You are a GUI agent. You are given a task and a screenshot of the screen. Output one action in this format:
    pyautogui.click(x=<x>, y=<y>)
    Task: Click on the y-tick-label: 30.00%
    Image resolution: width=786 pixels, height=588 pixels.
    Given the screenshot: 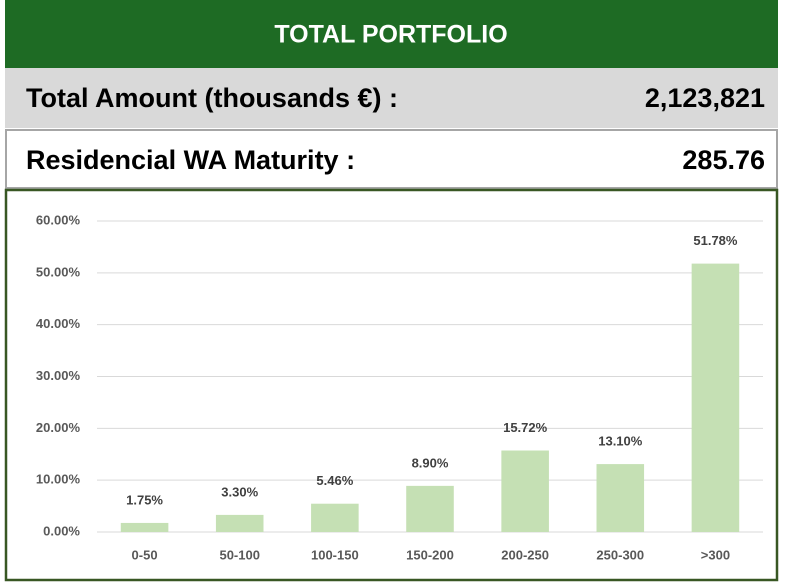 What is the action you would take?
    pyautogui.click(x=58, y=375)
    